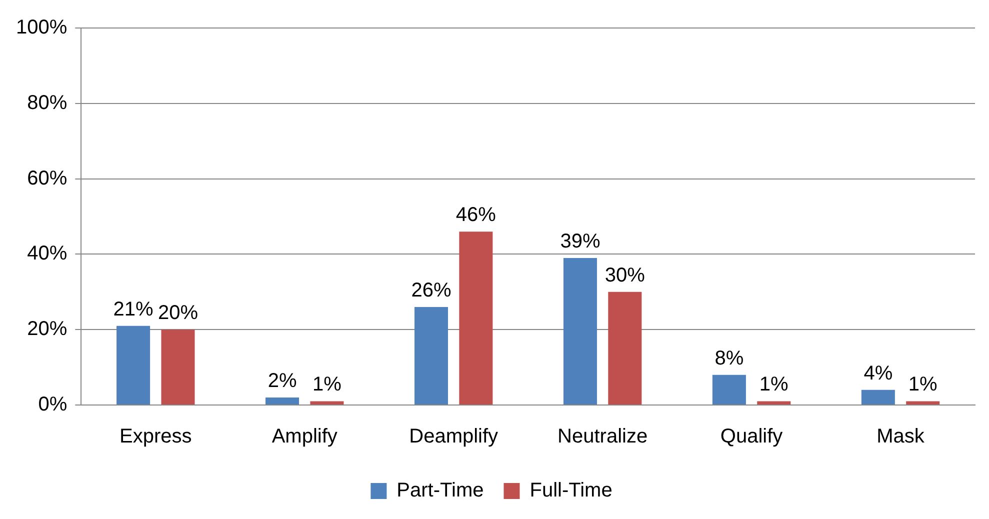 The image size is (989, 519). What do you see at coordinates (42, 27) in the screenshot?
I see `y-tick-label: 100%` at bounding box center [42, 27].